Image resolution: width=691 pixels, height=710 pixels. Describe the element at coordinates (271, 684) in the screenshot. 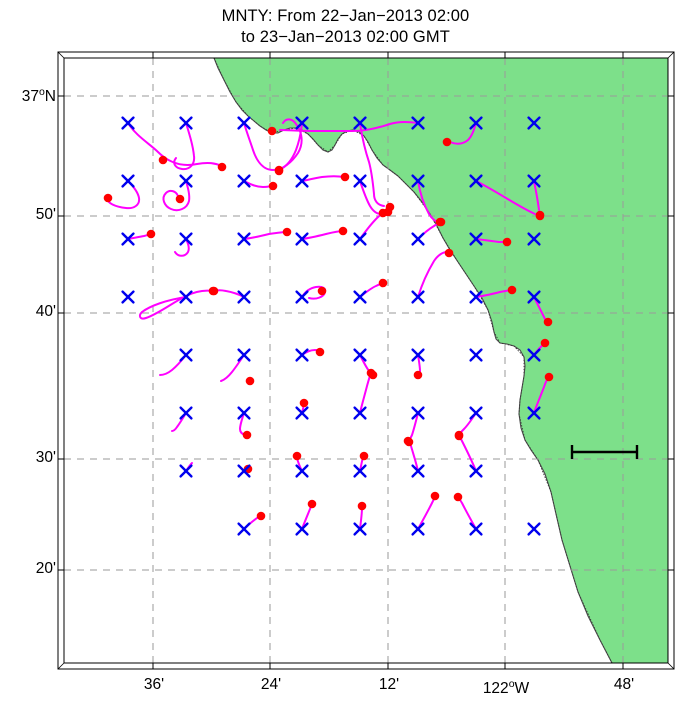

I see `x-tick-label-24: 24'` at that location.